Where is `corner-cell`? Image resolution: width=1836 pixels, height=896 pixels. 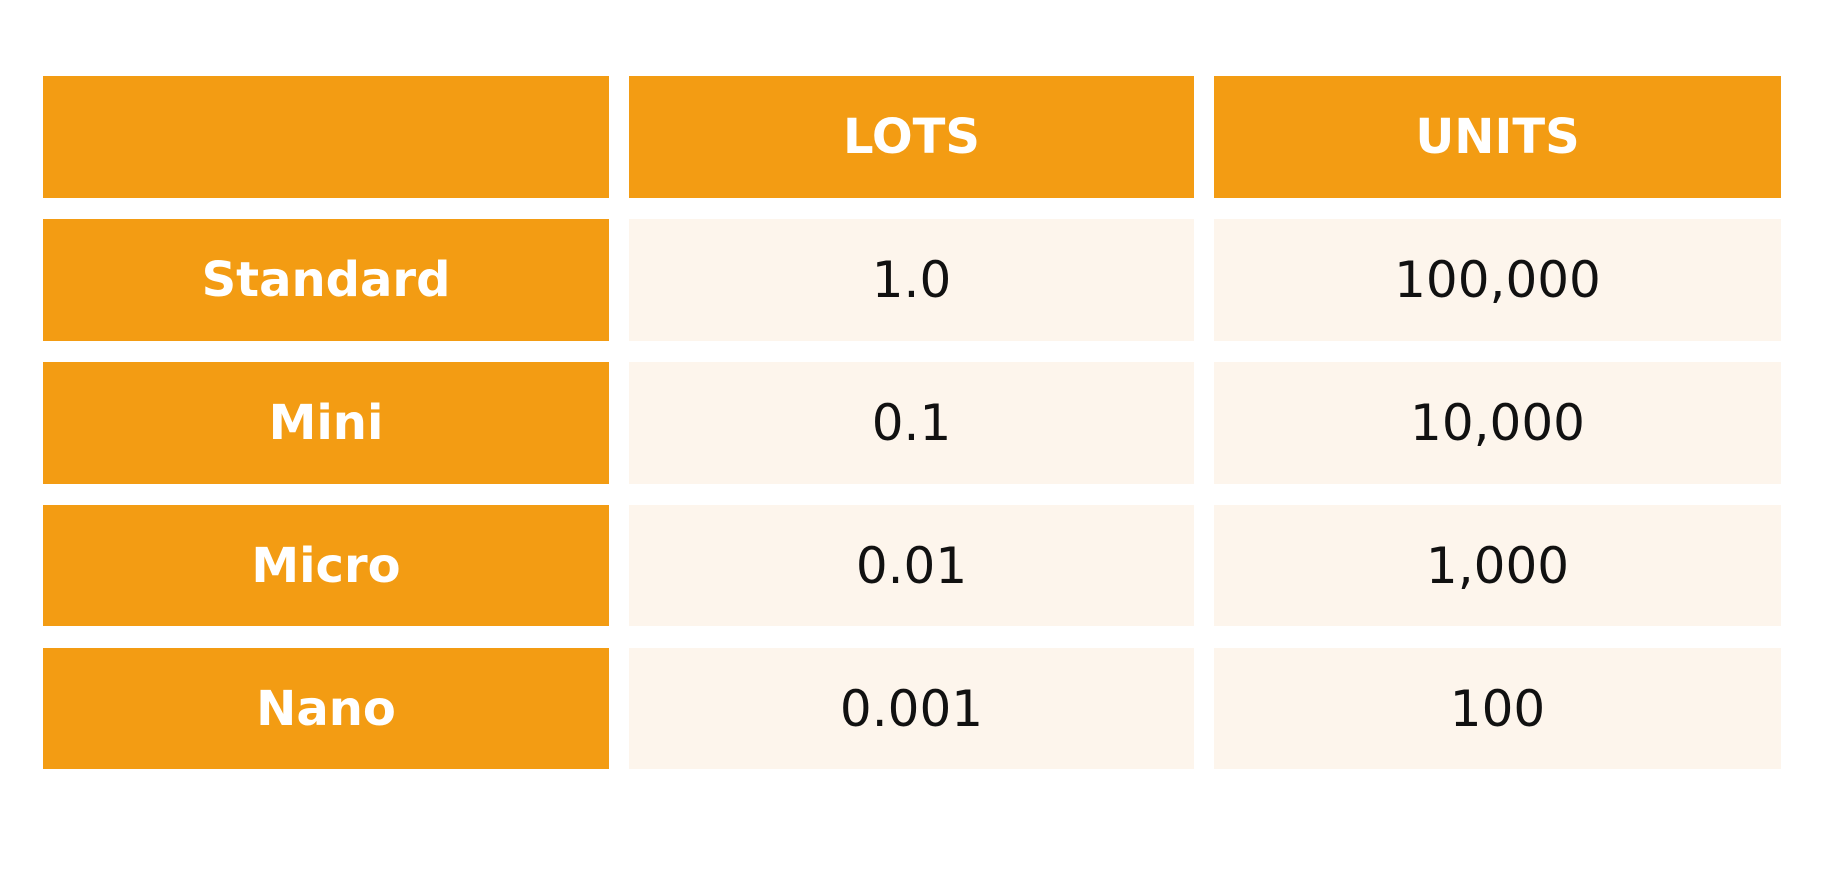
corner-cell is located at coordinates (326, 137).